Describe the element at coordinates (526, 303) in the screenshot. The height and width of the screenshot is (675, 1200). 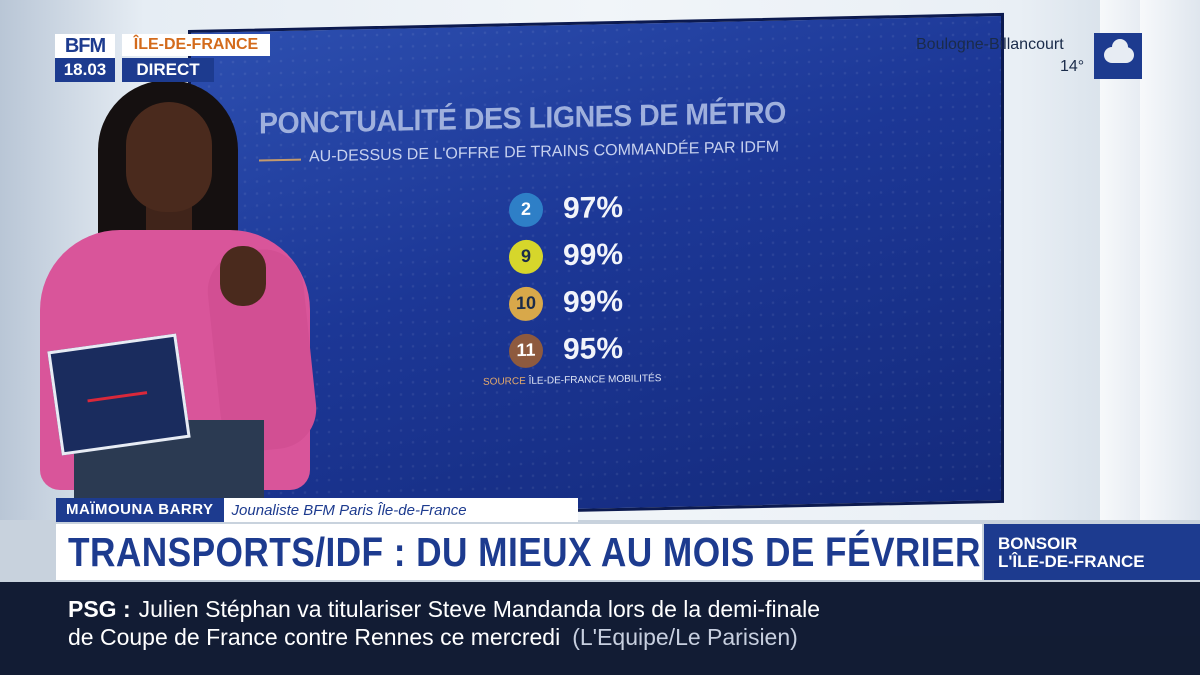
I see `metro-line-badge: 10` at that location.